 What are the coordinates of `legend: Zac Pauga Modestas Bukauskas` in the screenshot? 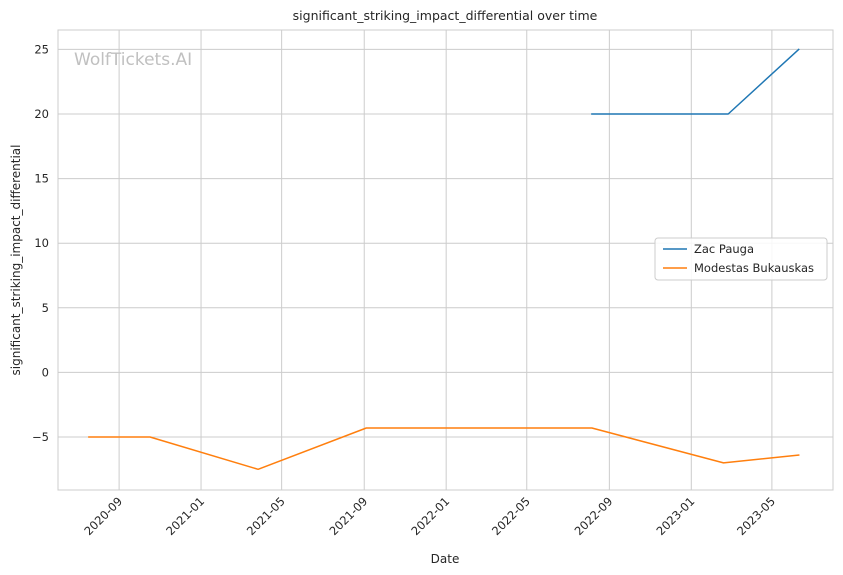 It's located at (741, 259).